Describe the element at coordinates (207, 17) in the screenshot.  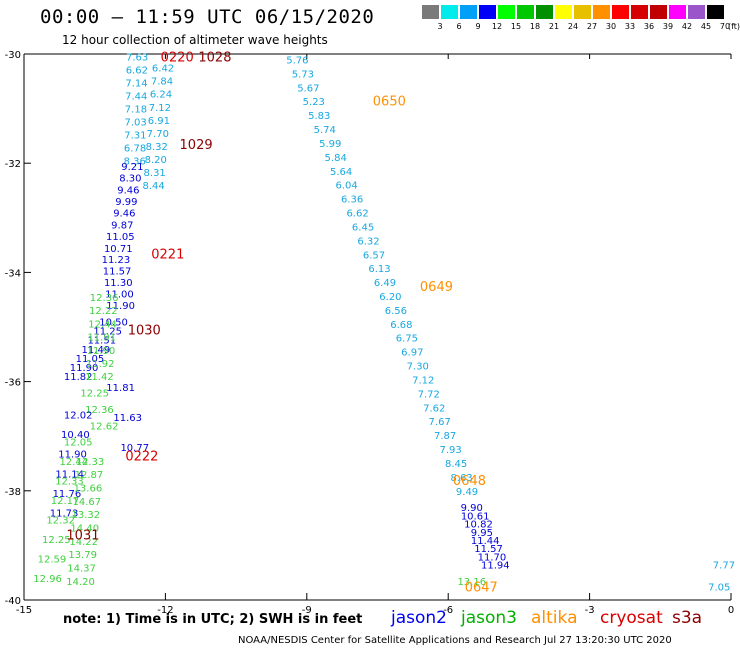
I see `chart-title: 00:00 — 11:59 UTC 06/15/2020` at that location.